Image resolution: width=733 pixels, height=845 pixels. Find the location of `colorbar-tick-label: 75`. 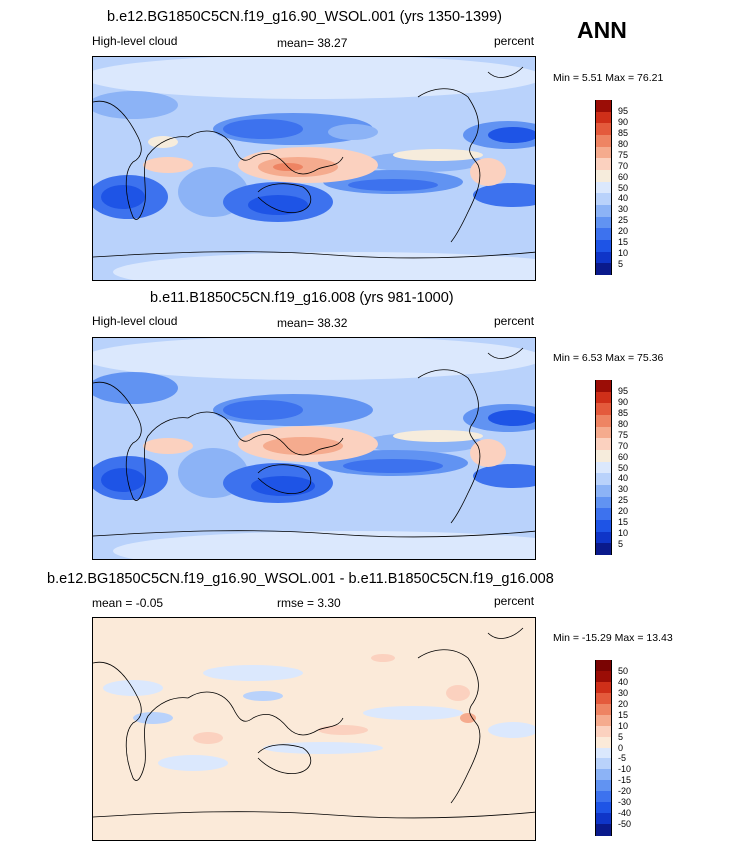

colorbar-tick-label: 75 is located at coordinates (623, 154).